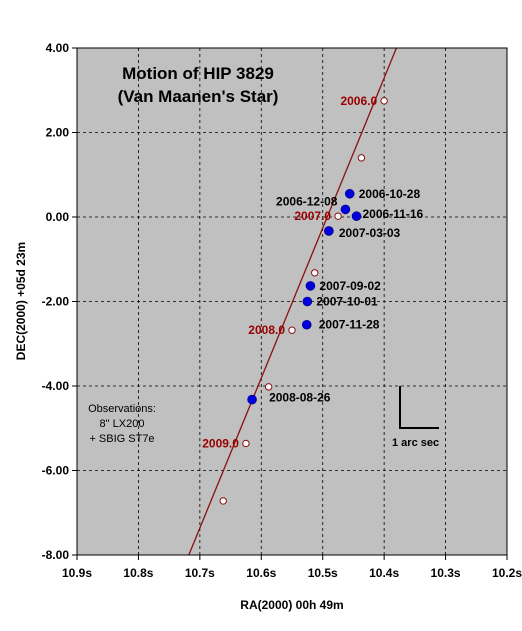 This screenshot has height=631, width=522. What do you see at coordinates (56, 386) in the screenshot?
I see `y-tick-label: -4.00` at bounding box center [56, 386].